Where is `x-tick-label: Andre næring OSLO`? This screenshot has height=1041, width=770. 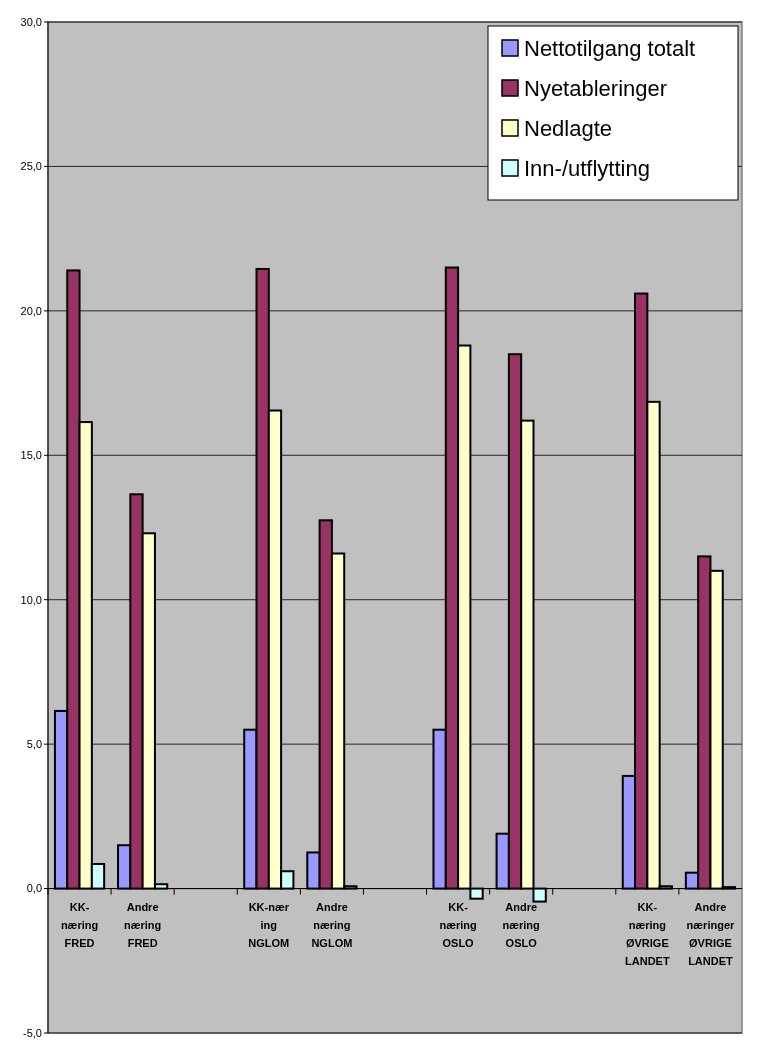
x-tick-label: Andre næring OSLO is located at coordinates (521, 924).